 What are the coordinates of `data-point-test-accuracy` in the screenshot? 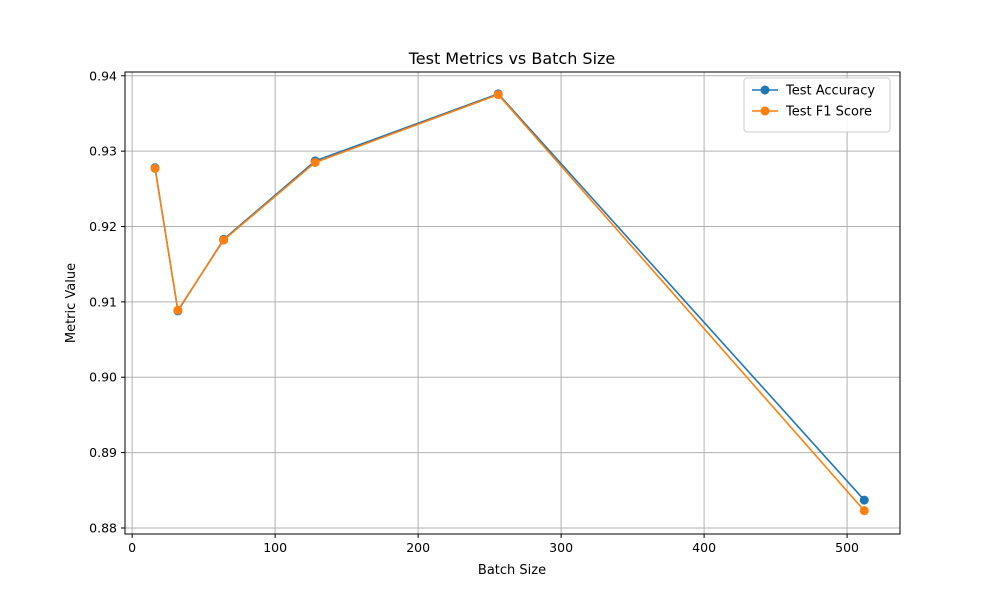 It's located at (864, 500).